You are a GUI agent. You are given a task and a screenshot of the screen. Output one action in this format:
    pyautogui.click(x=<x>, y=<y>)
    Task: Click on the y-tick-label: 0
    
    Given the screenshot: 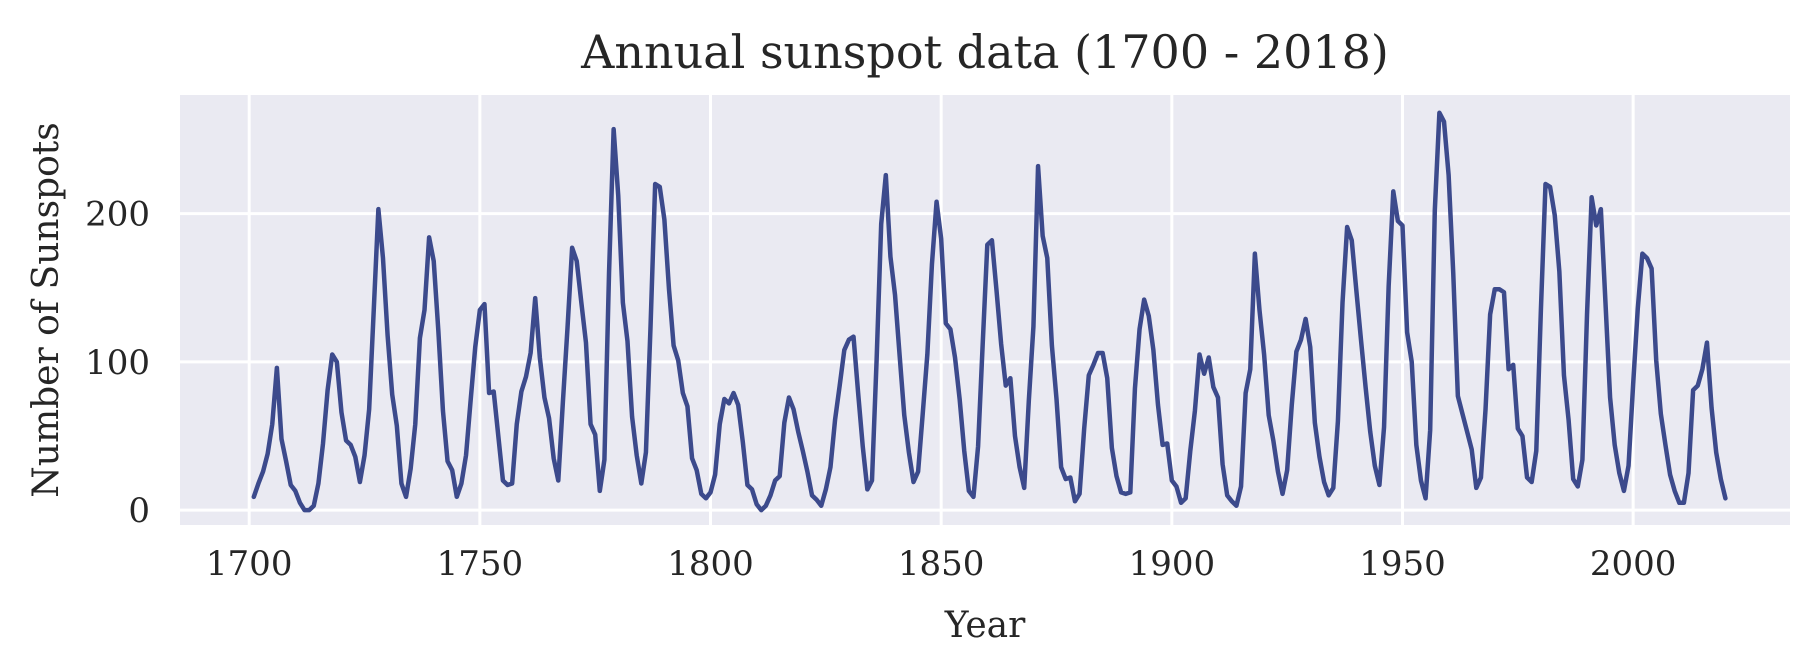 What is the action you would take?
    pyautogui.click(x=139, y=511)
    